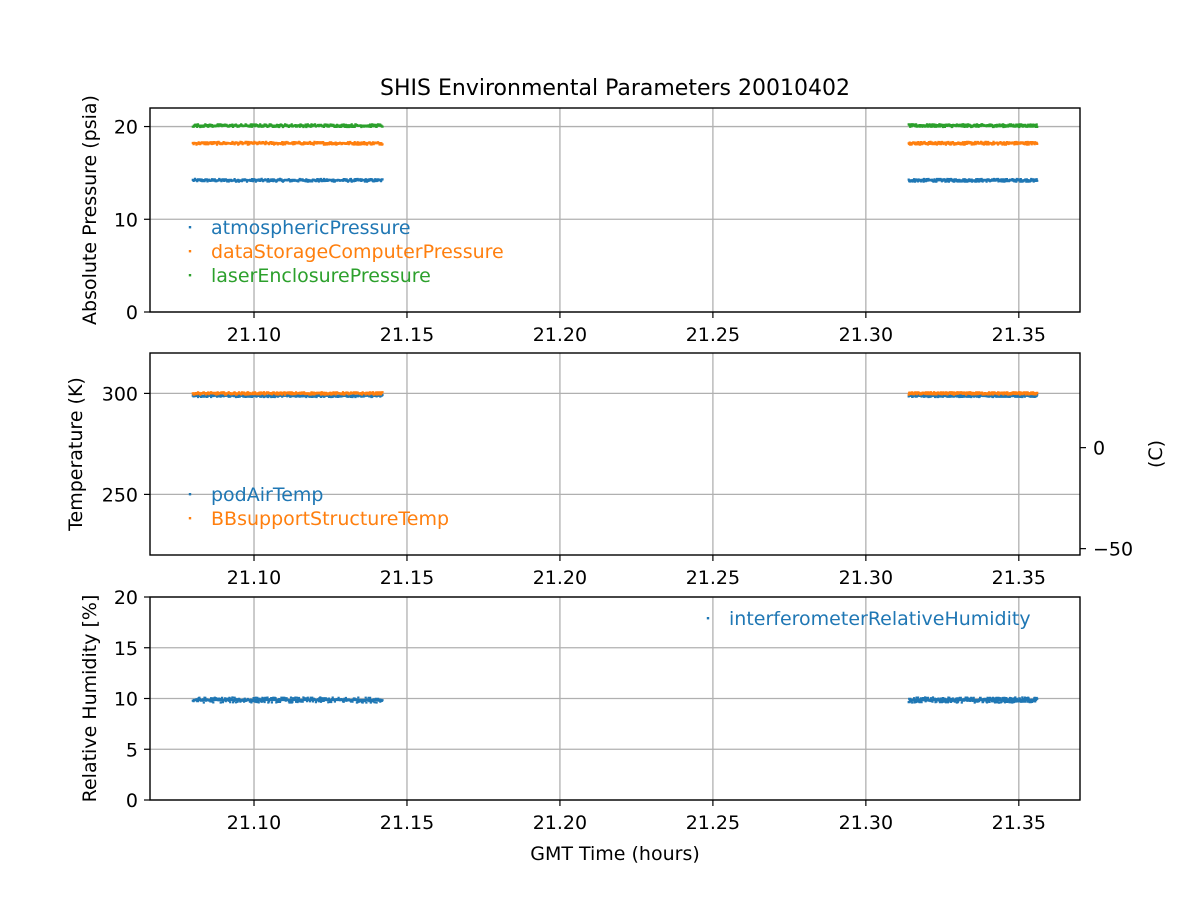 Image resolution: width=1200 pixels, height=900 pixels. I want to click on y-axis-label: Relative Humidity [%], so click(90, 699).